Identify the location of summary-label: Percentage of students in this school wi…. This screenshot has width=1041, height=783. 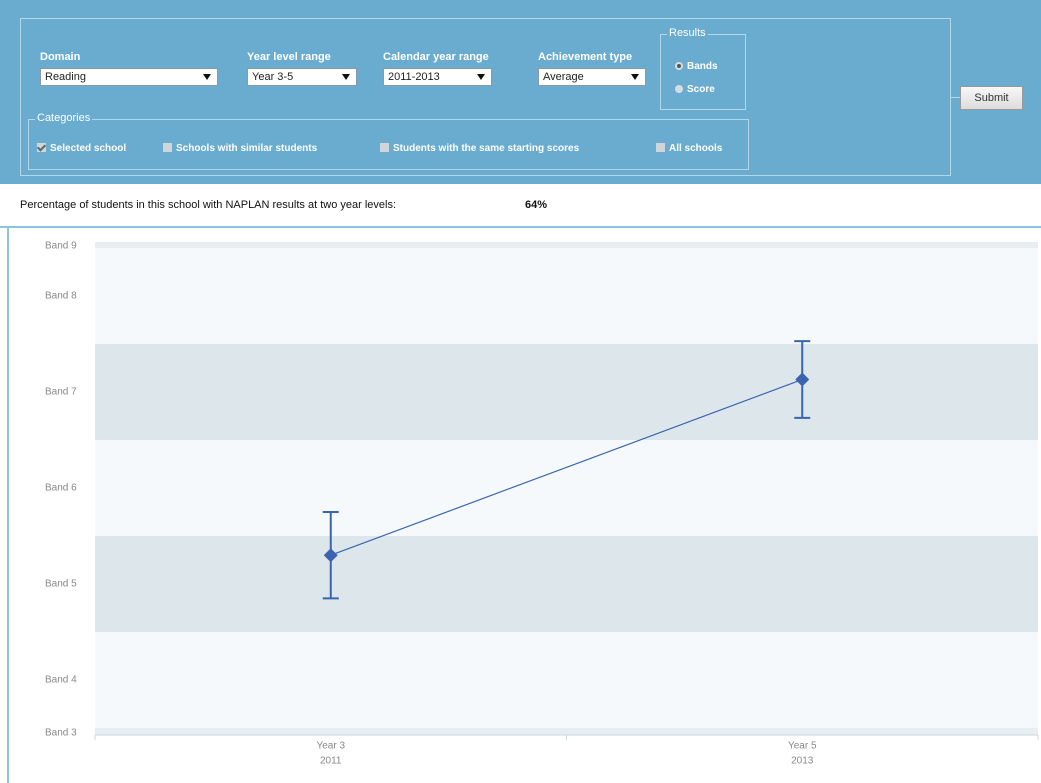
(208, 205).